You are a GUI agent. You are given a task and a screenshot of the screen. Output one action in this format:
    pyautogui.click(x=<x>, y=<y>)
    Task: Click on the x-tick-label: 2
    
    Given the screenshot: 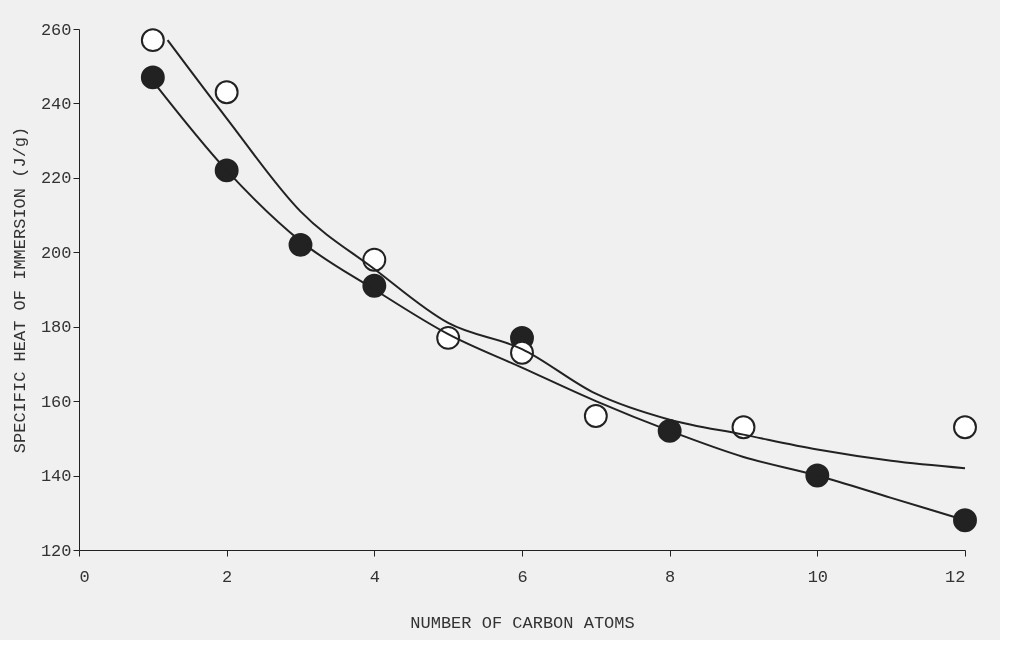 What is the action you would take?
    pyautogui.click(x=227, y=577)
    